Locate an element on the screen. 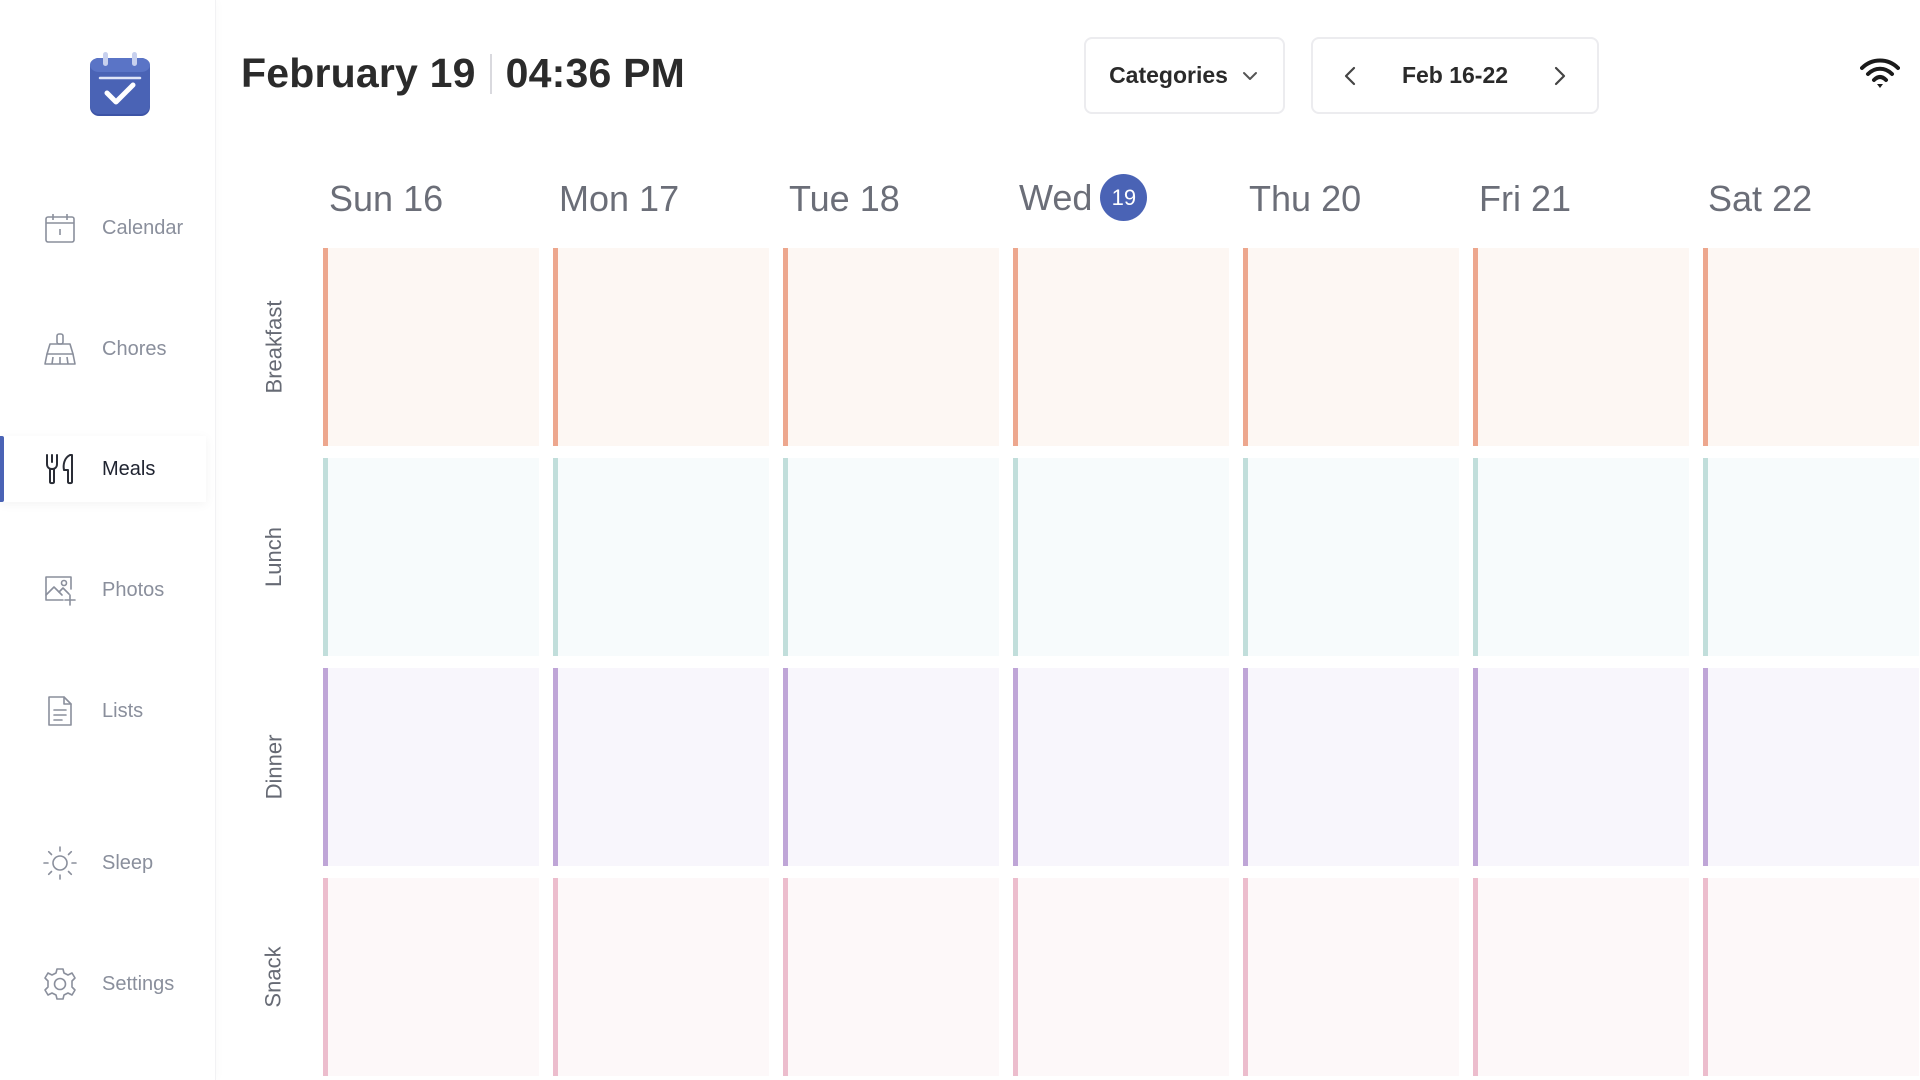 The image size is (1920, 1080). day-name: Sun is located at coordinates (361, 198).